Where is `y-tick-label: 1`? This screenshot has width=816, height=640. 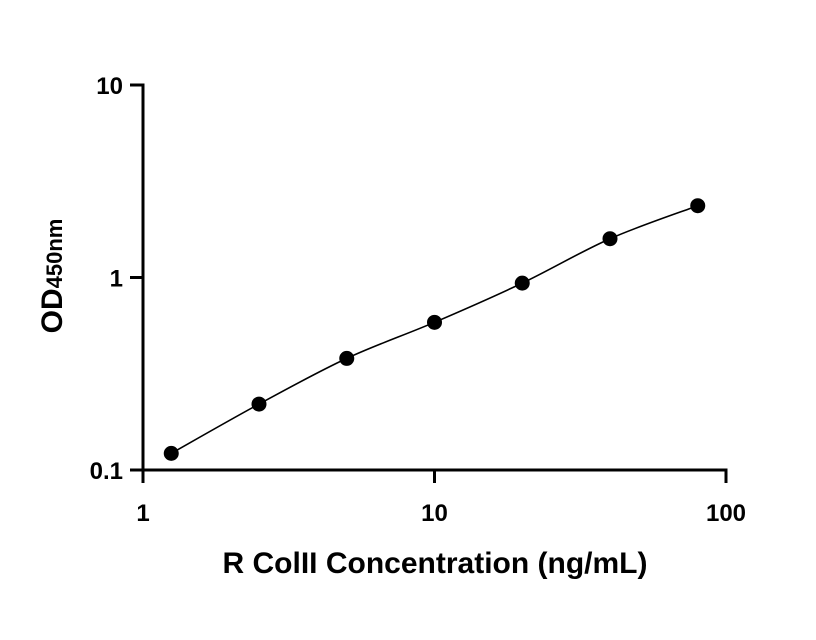 y-tick-label: 1 is located at coordinates (116, 279).